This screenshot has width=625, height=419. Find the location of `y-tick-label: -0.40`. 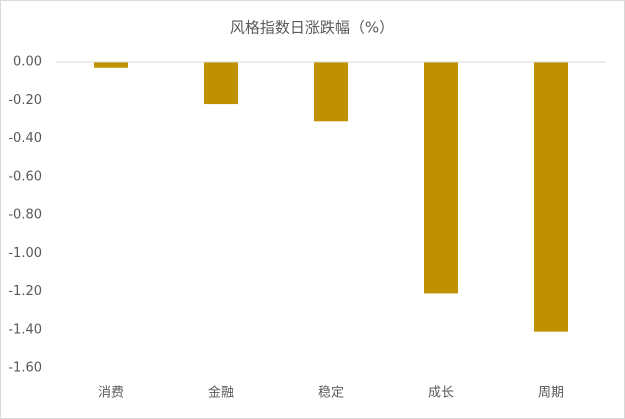

y-tick-label: -0.40 is located at coordinates (25, 138).